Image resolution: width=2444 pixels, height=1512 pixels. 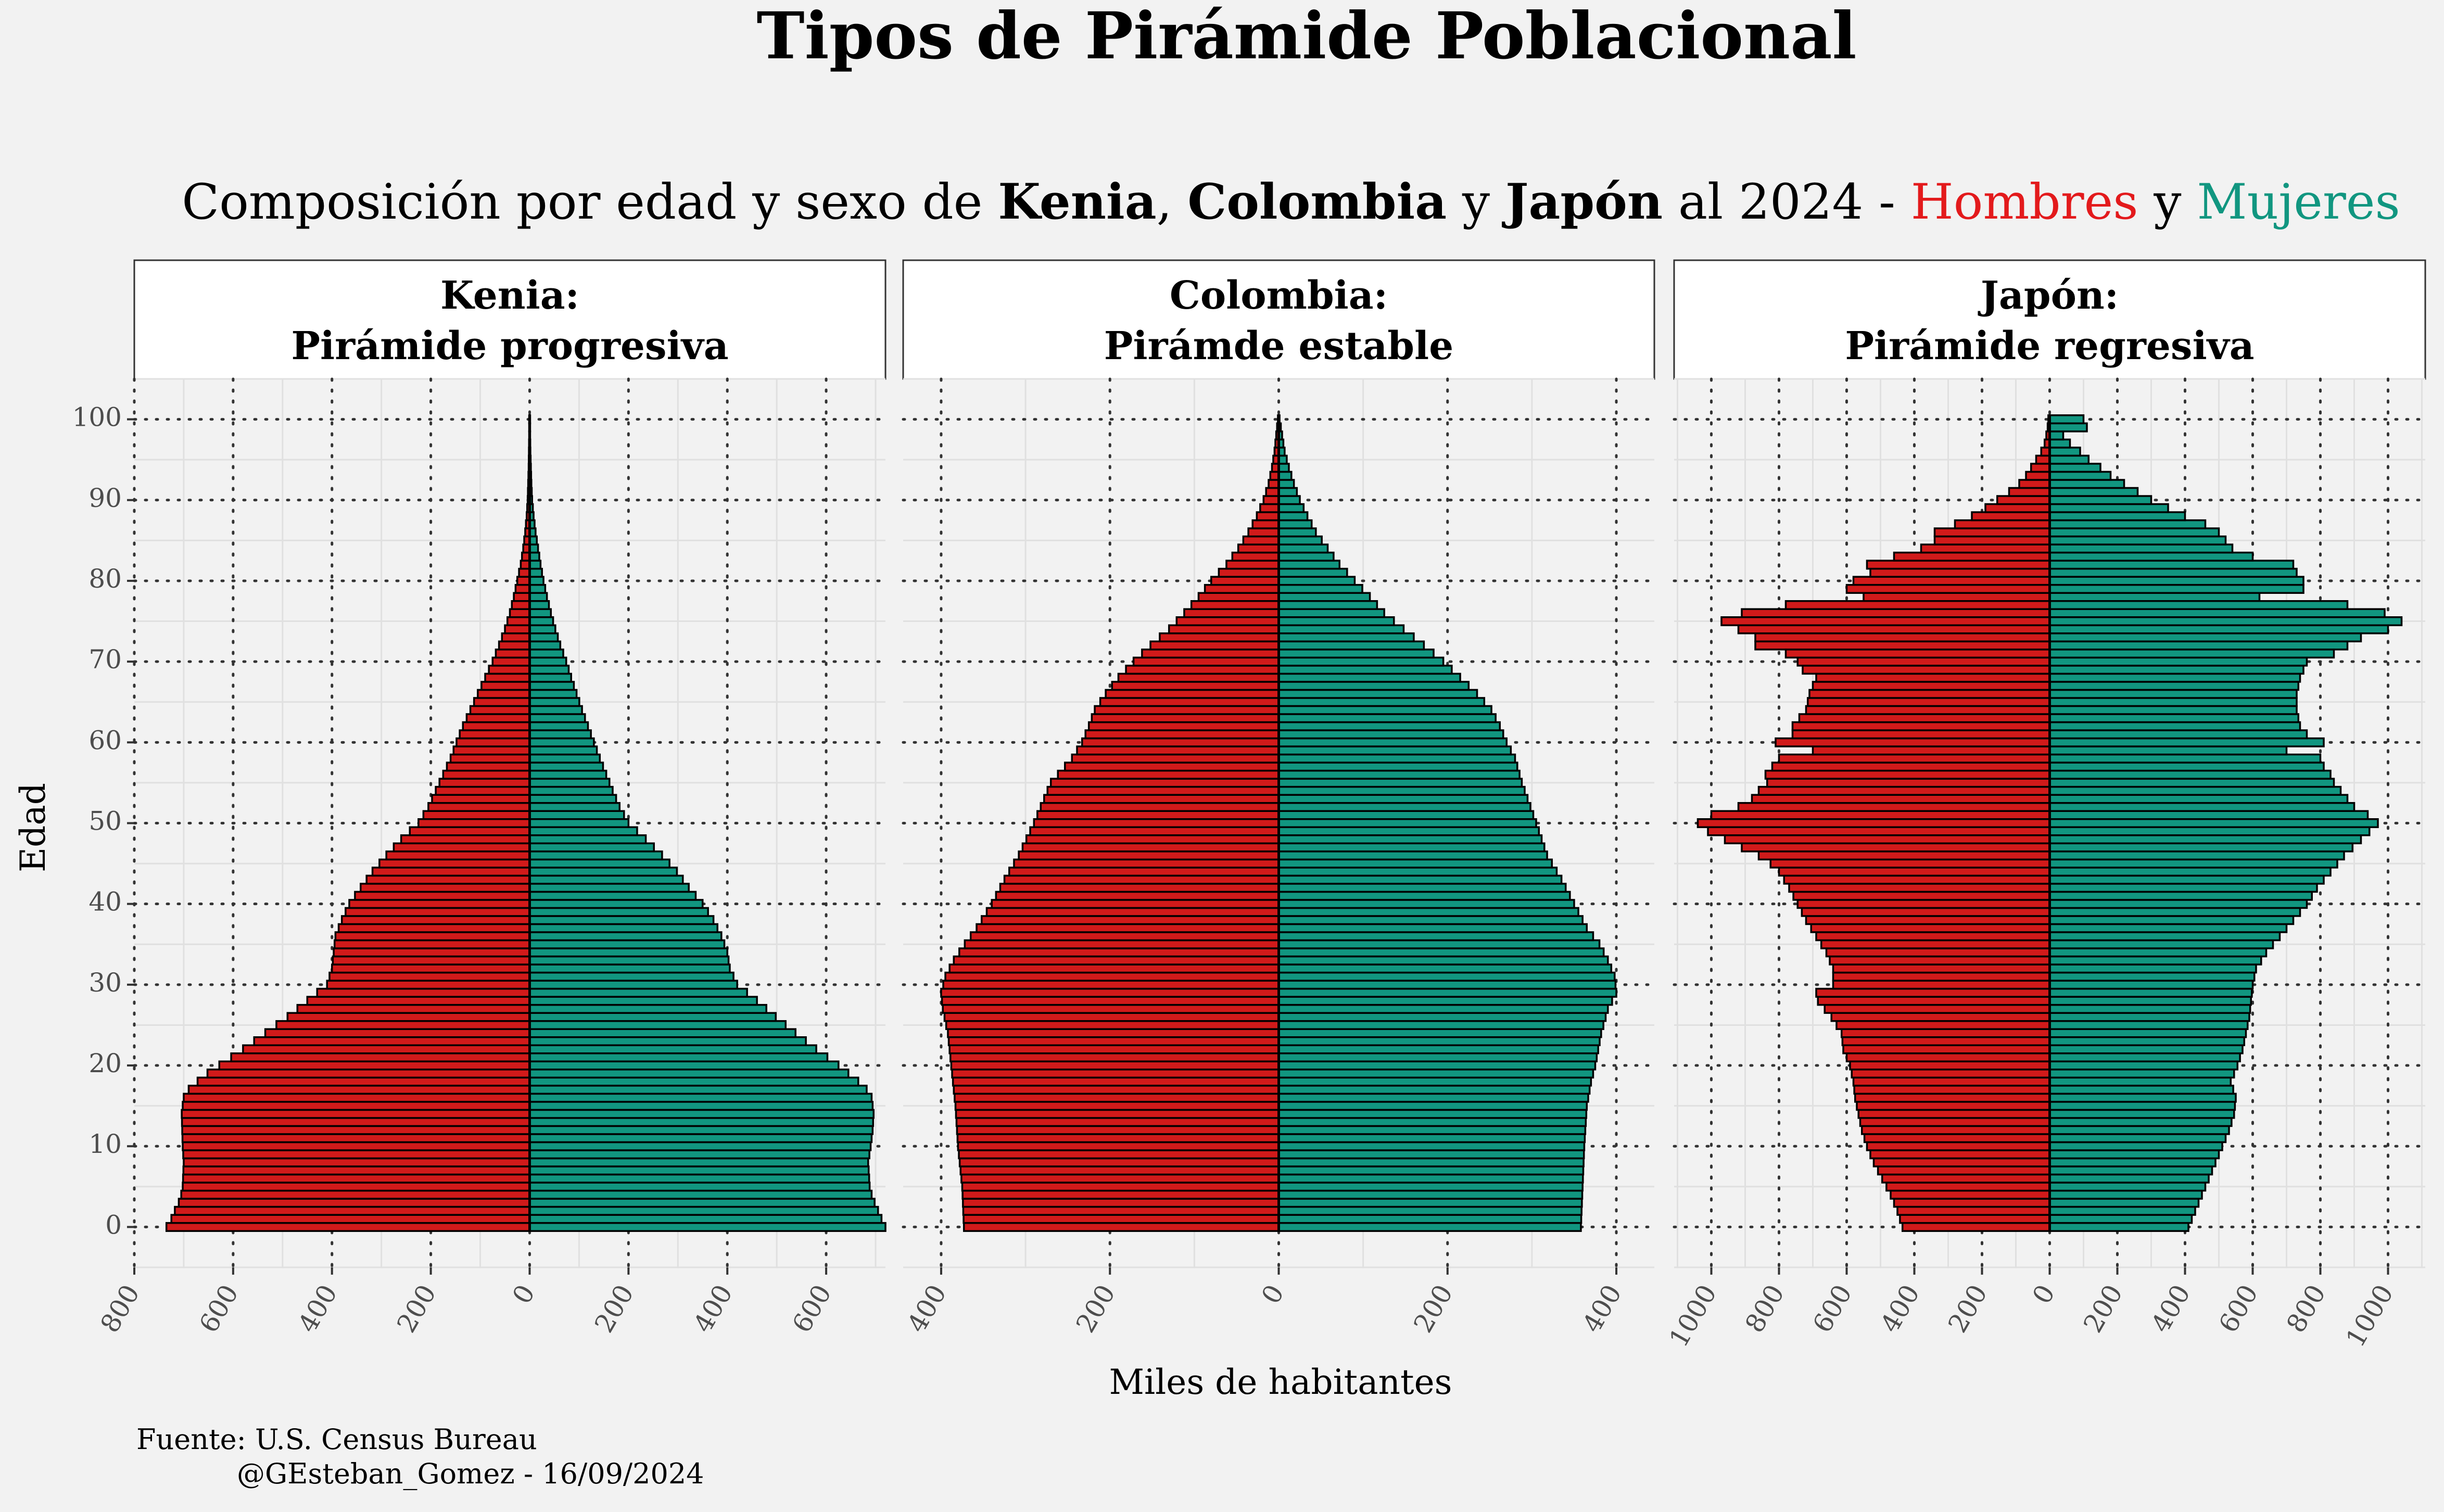 What do you see at coordinates (1077, 202) in the screenshot?
I see `subtitle-segment: Kenia` at bounding box center [1077, 202].